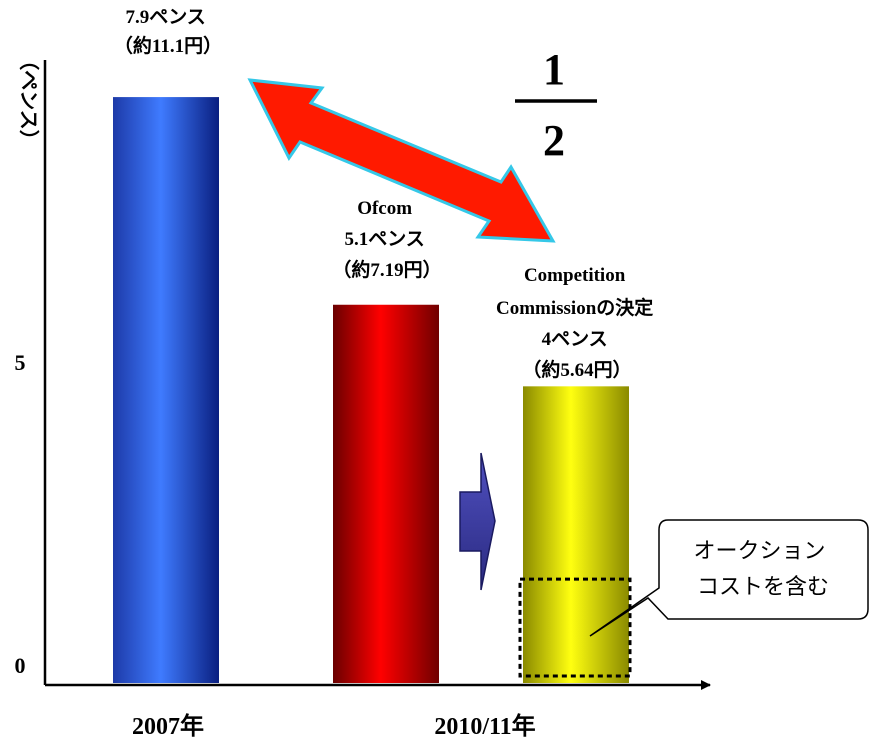 The height and width of the screenshot is (744, 873). Describe the element at coordinates (384, 208) in the screenshot. I see `bar1-label-line-1: Ofcom` at that location.